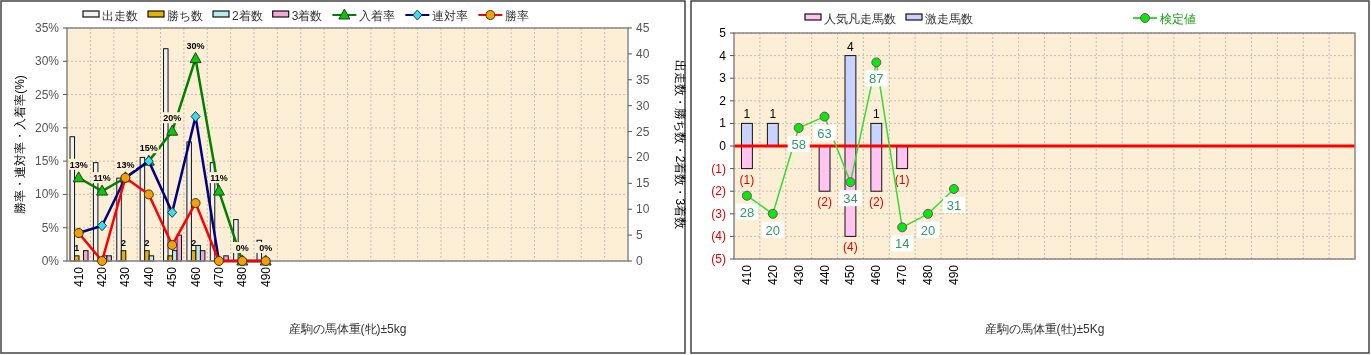  What do you see at coordinates (1178, 19) in the screenshot?
I see `legend-label: 検定値` at bounding box center [1178, 19].